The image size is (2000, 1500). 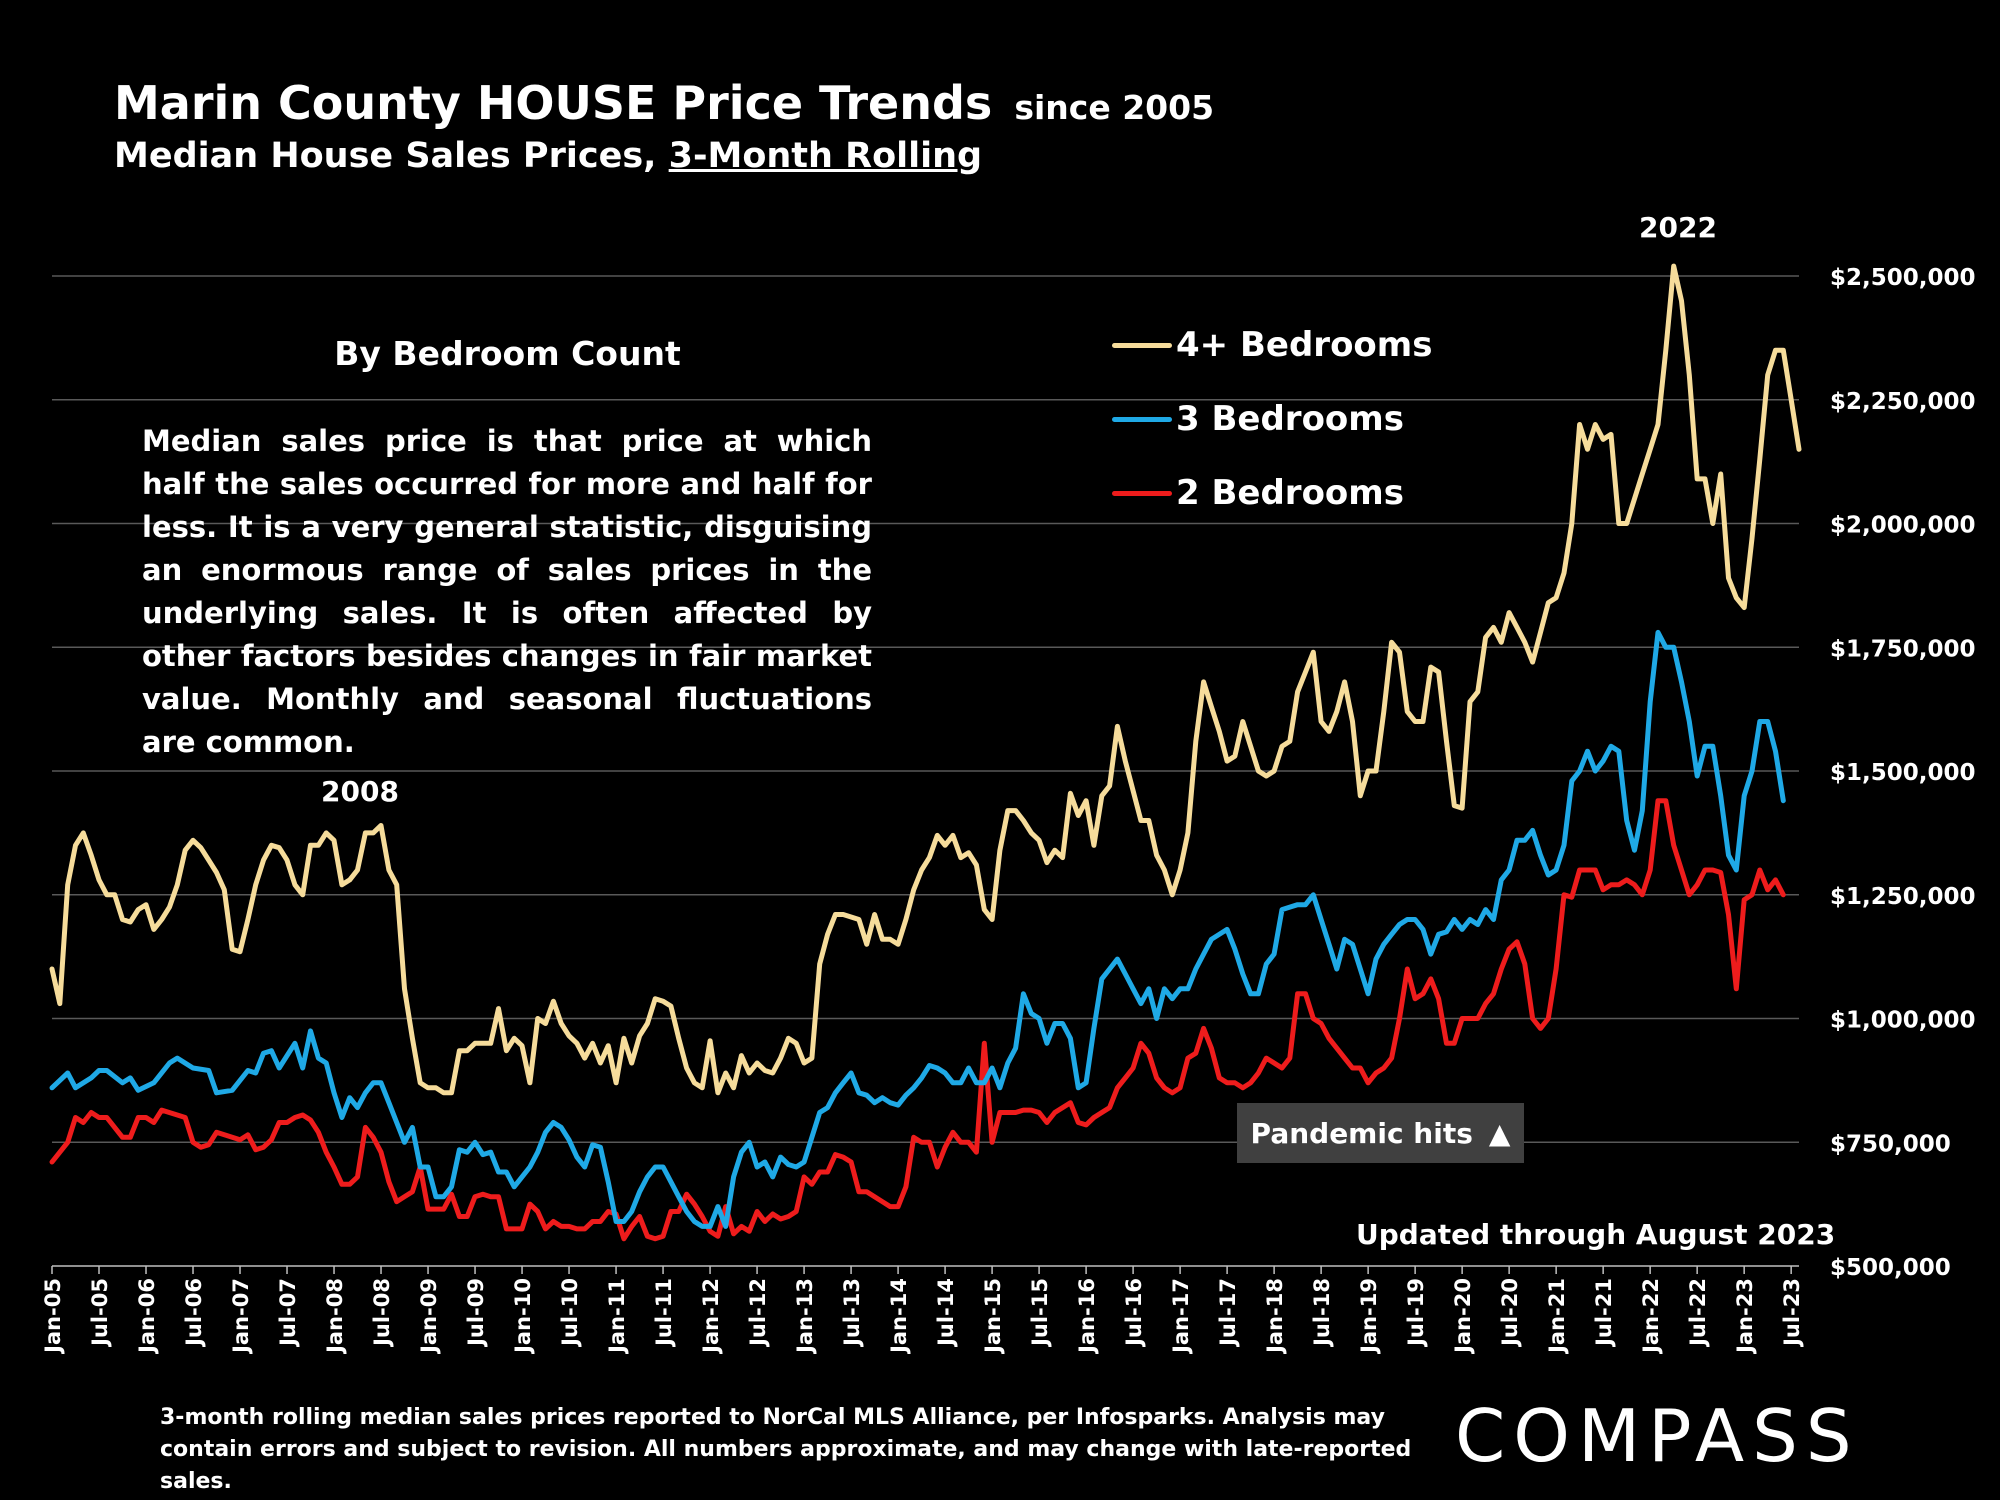 I want to click on x-tick-label: Jan-05, so click(x=53, y=1316).